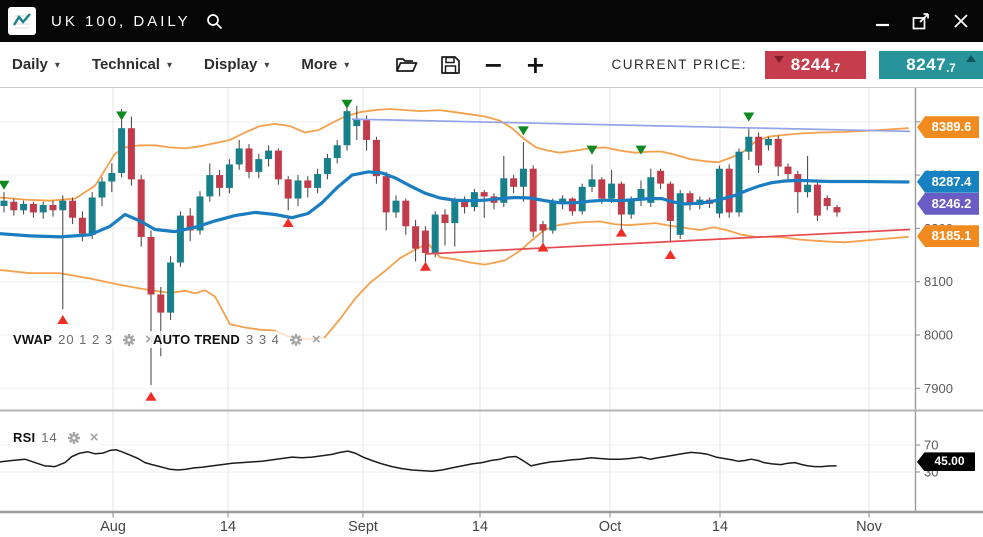 The width and height of the screenshot is (983, 537). What do you see at coordinates (946, 462) in the screenshot?
I see `rsi-value-tag: 45.00` at bounding box center [946, 462].